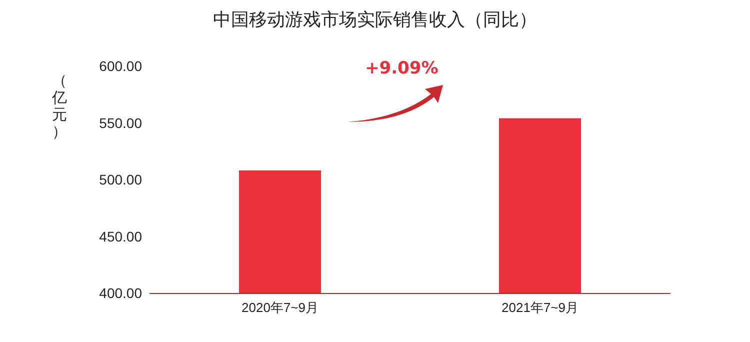  What do you see at coordinates (120, 293) in the screenshot?
I see `y-tick-label: 400.00` at bounding box center [120, 293].